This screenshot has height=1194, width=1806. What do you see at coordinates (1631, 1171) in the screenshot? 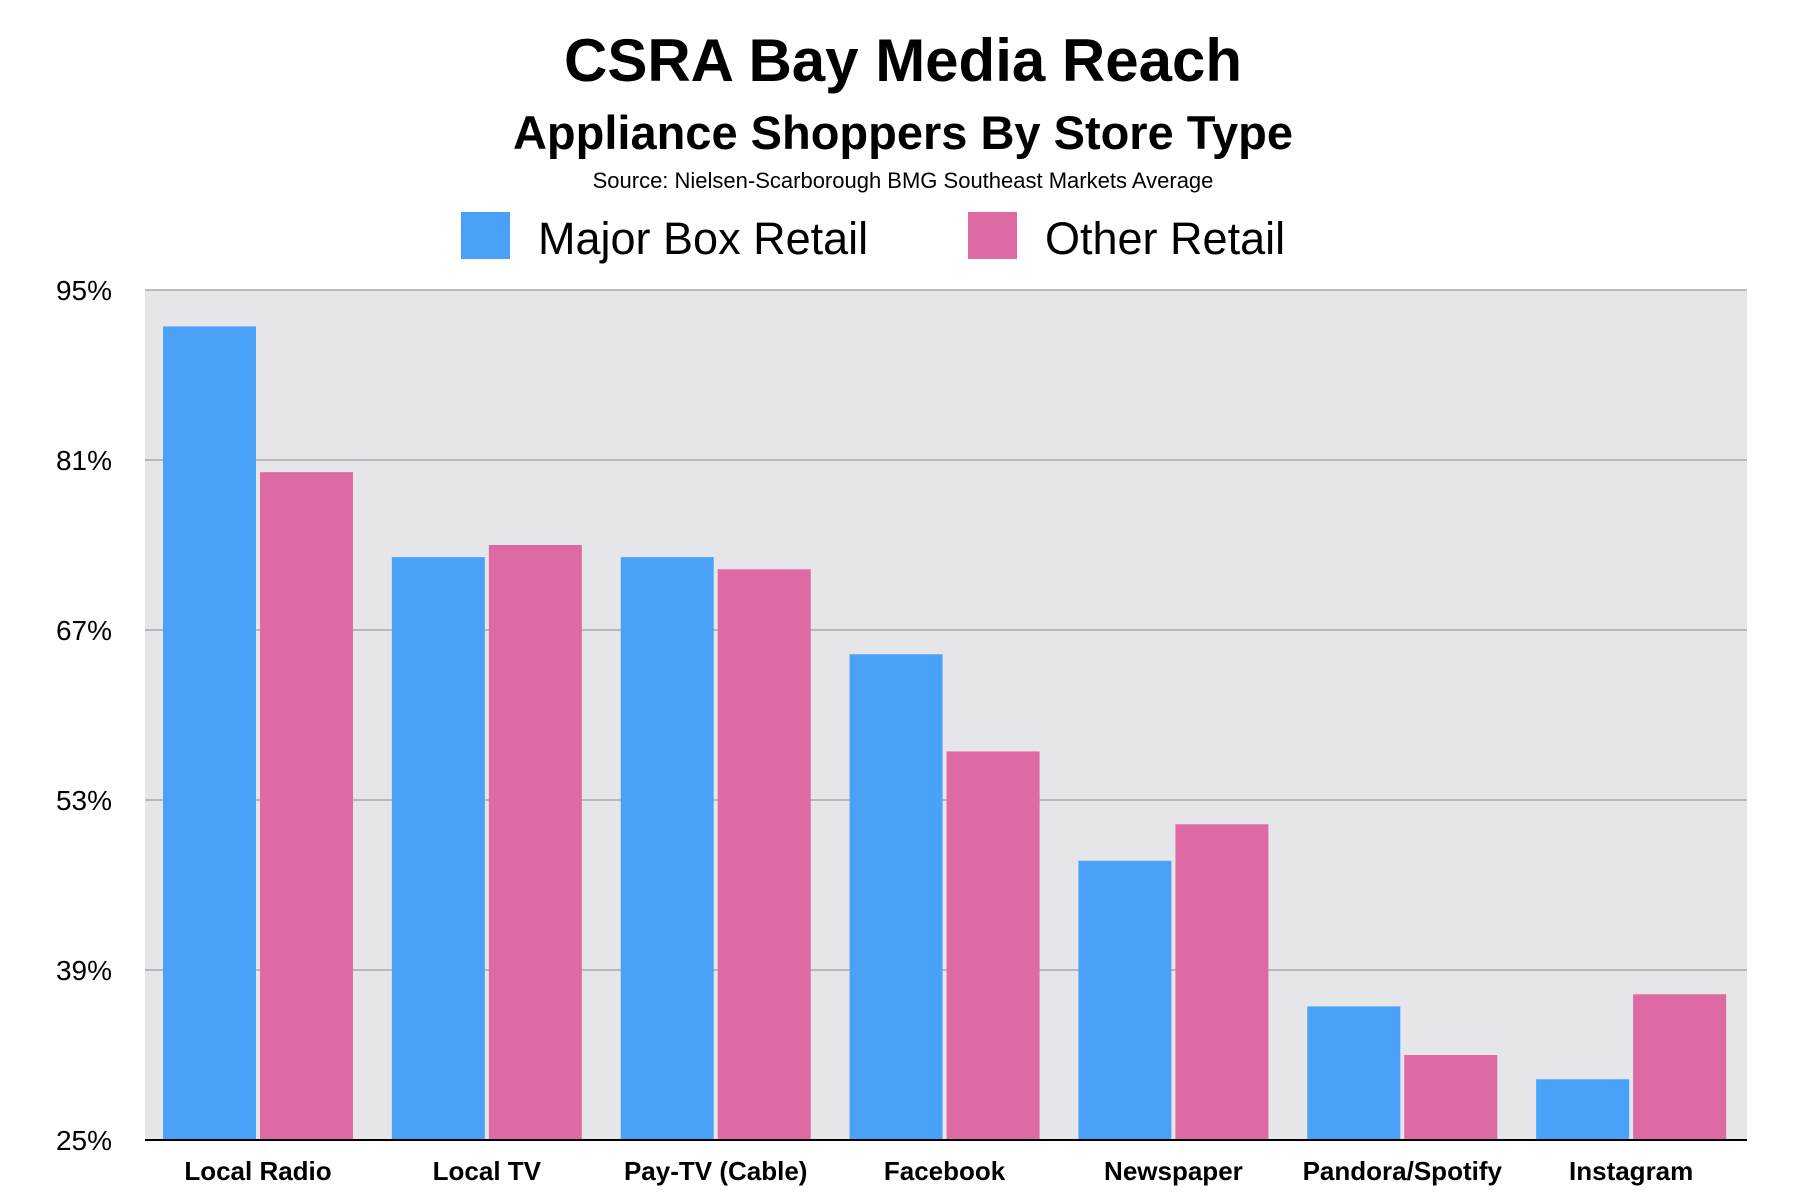
I see `x-tick-label: Instagram` at bounding box center [1631, 1171].